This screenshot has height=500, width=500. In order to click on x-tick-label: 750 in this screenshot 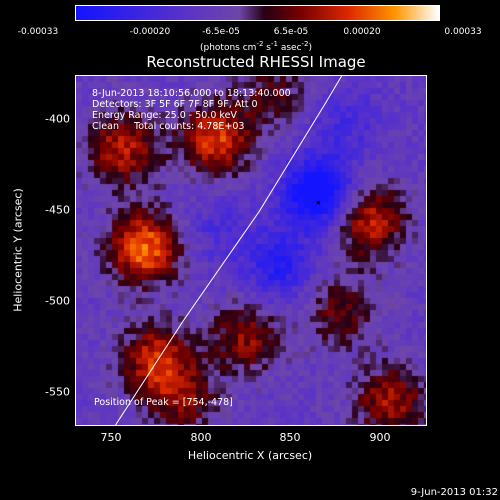, I will do `click(111, 437)`.